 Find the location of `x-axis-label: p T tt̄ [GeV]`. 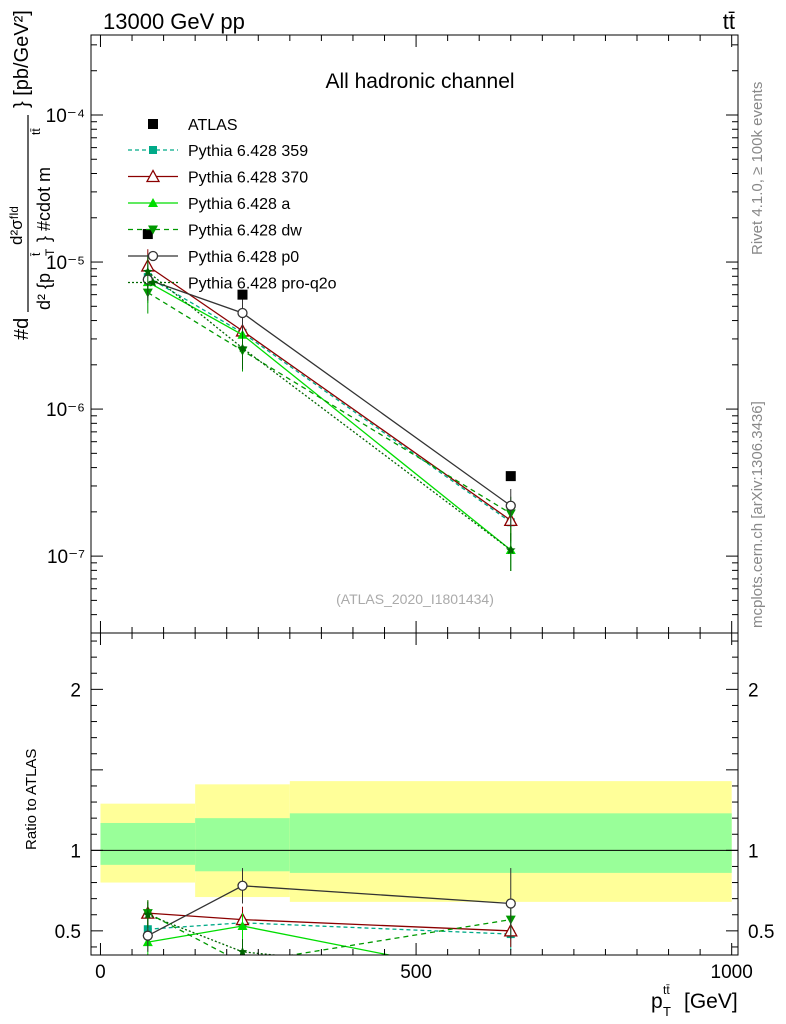

x-axis-label: p T tt̄ [GeV] is located at coordinates (694, 1001).